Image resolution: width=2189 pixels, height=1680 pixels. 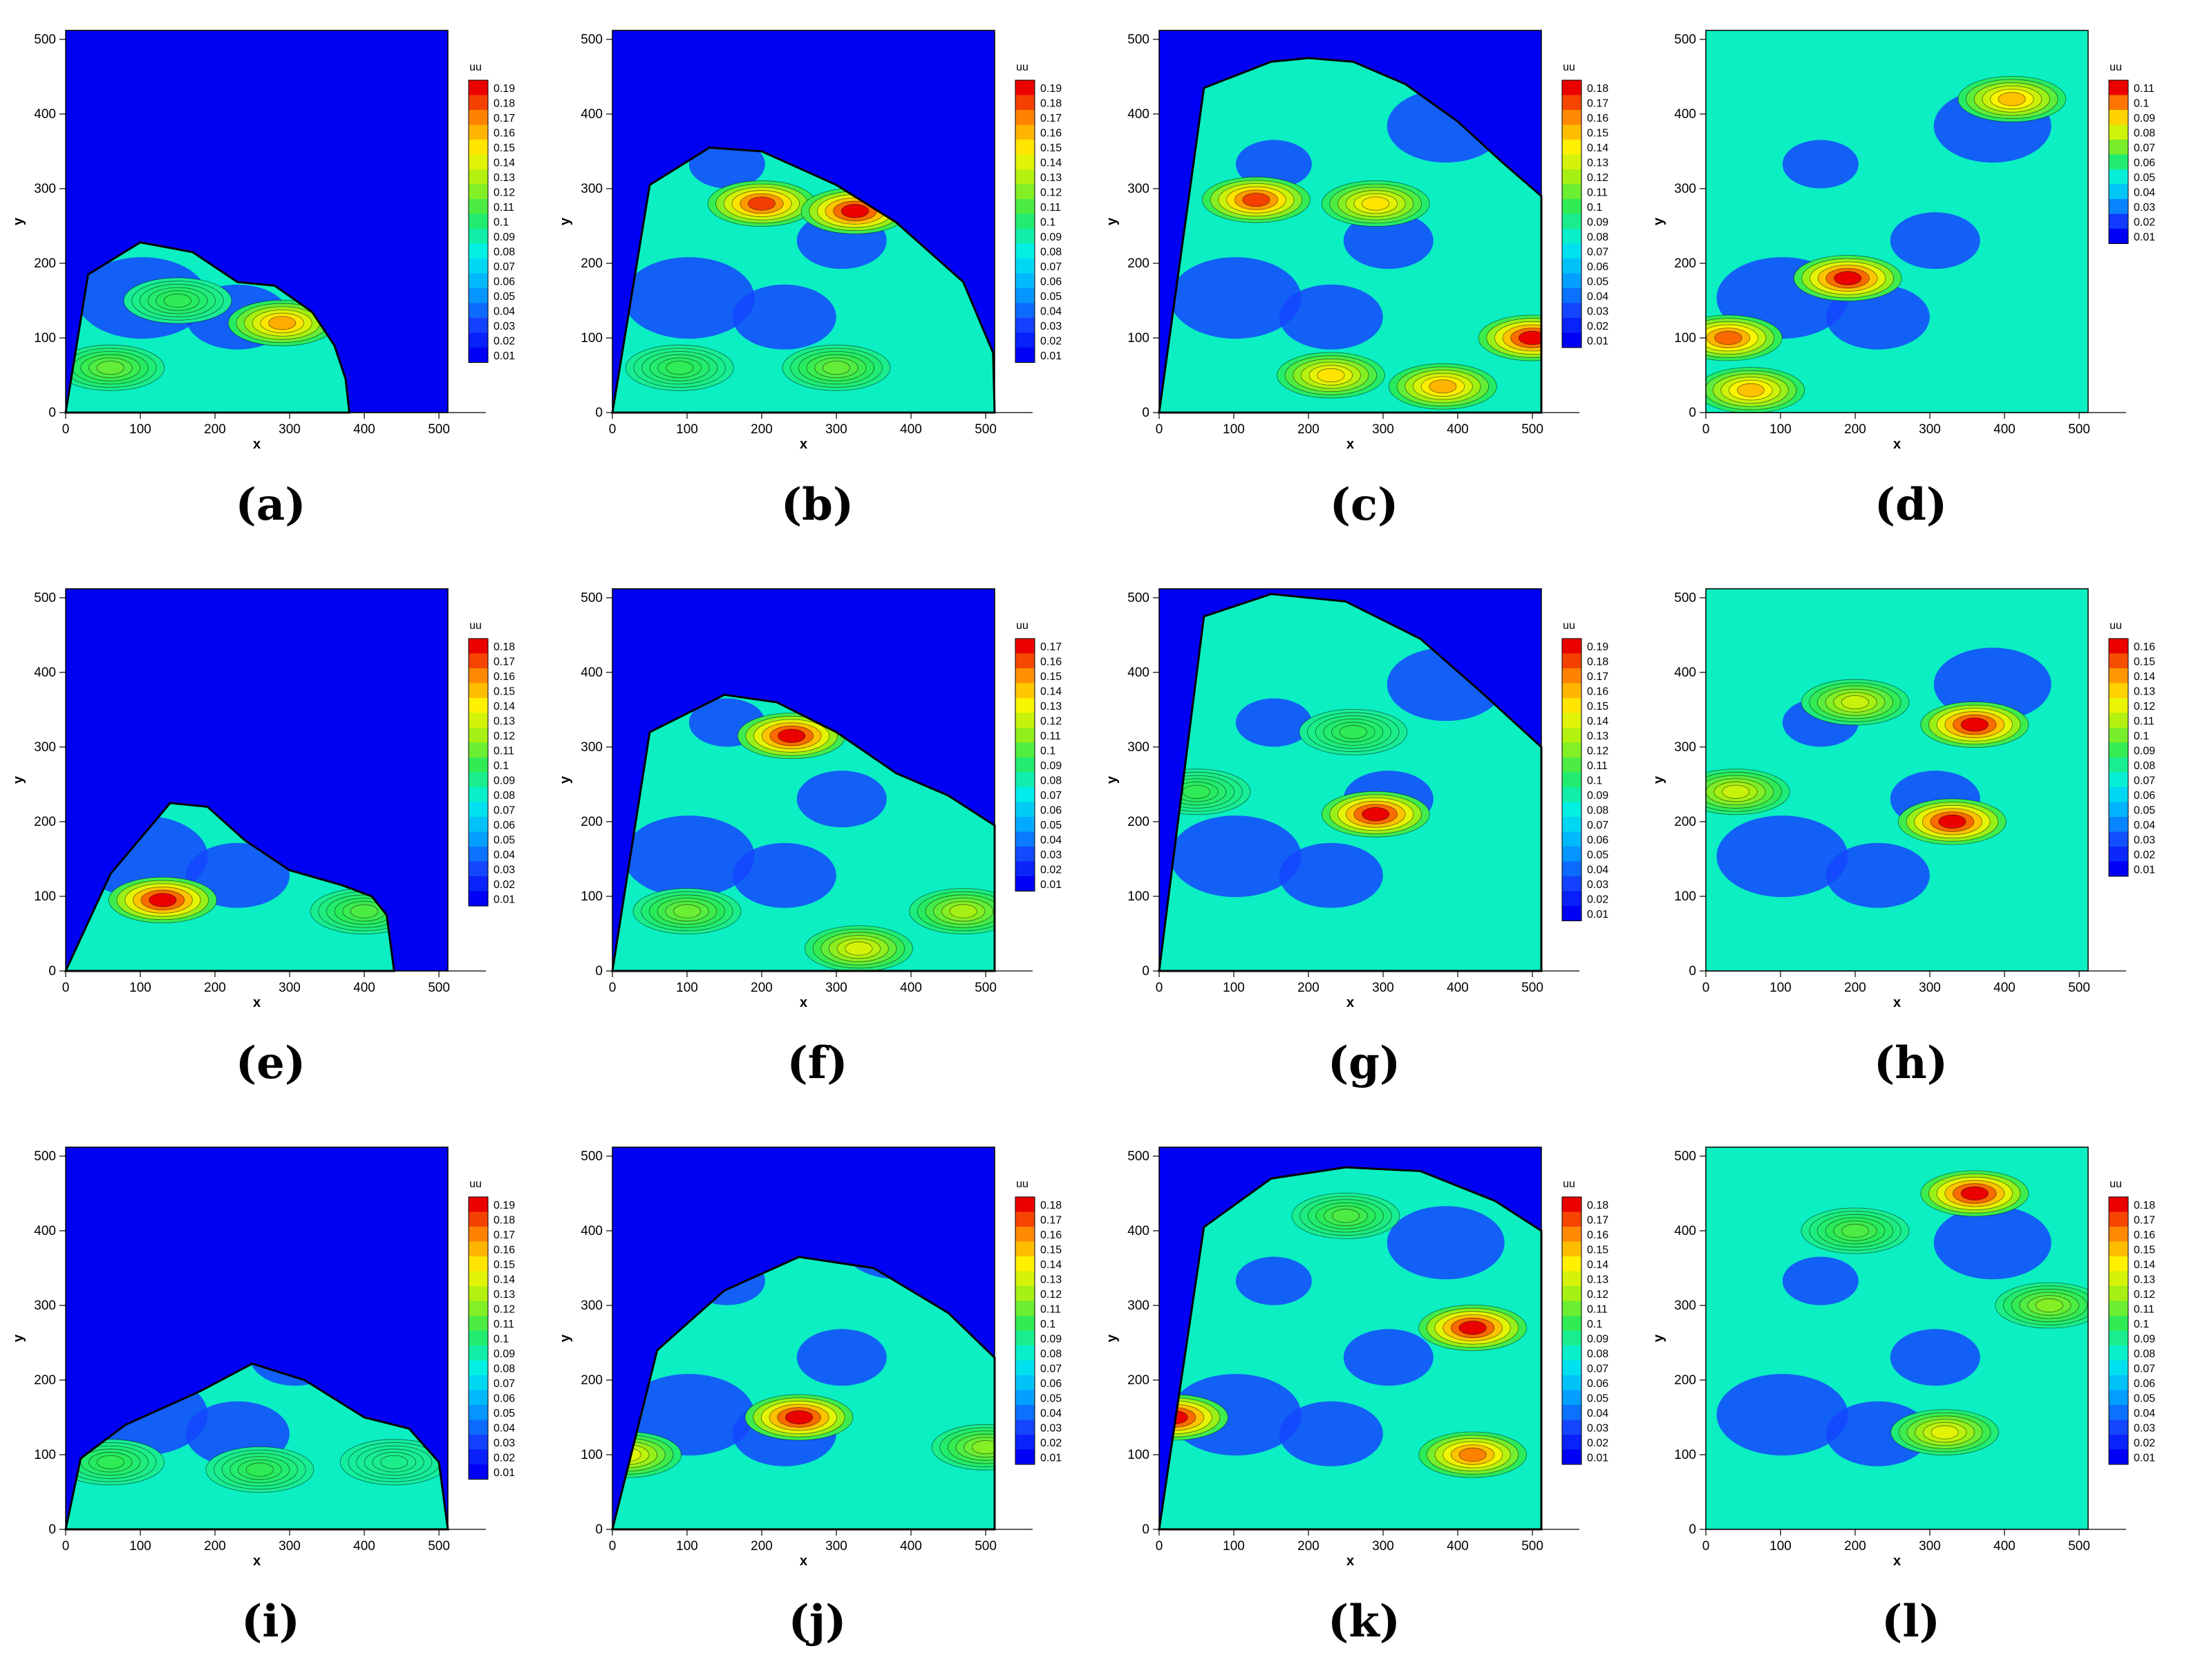 I want to click on interface-line, so click(x=208, y=327).